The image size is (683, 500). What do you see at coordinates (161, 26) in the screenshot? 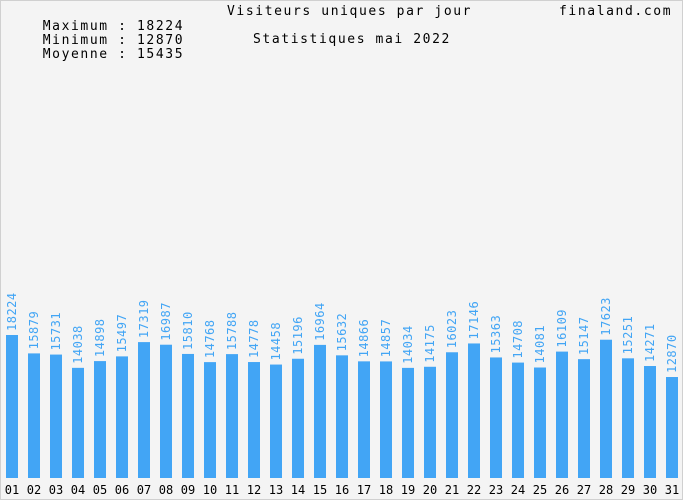
I see `stat-maximum-value: 18224` at bounding box center [161, 26].